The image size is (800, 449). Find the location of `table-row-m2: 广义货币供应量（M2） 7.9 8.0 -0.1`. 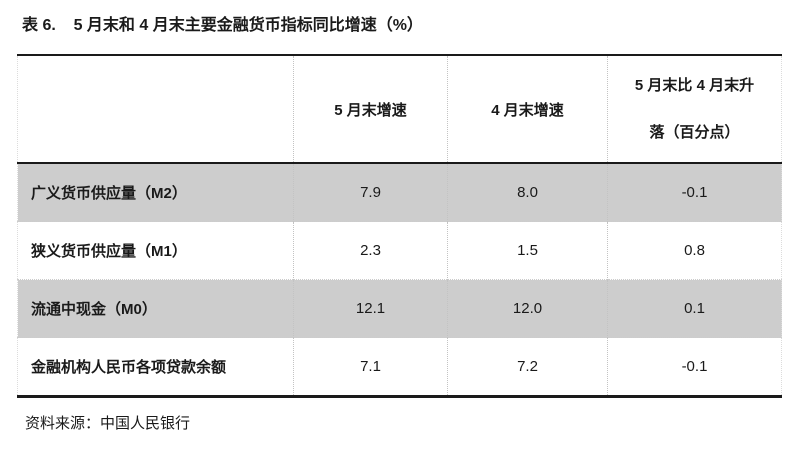

table-row-m2: 广义货币供应量（M2） 7.9 8.0 -0.1 is located at coordinates (399, 192).